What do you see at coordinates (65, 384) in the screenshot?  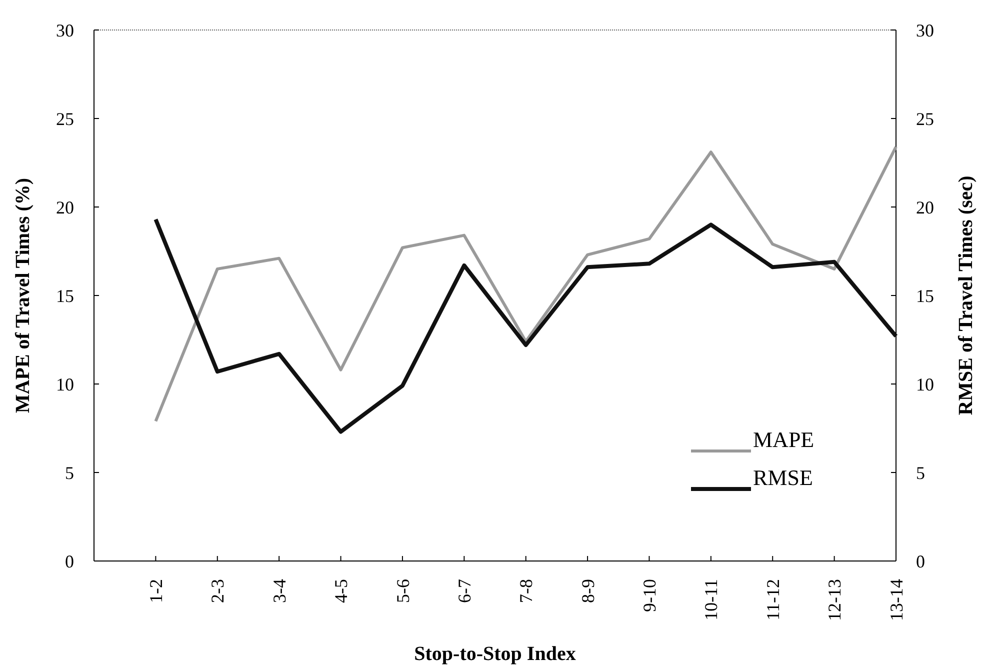 I see `y-tick-label: 10` at bounding box center [65, 384].